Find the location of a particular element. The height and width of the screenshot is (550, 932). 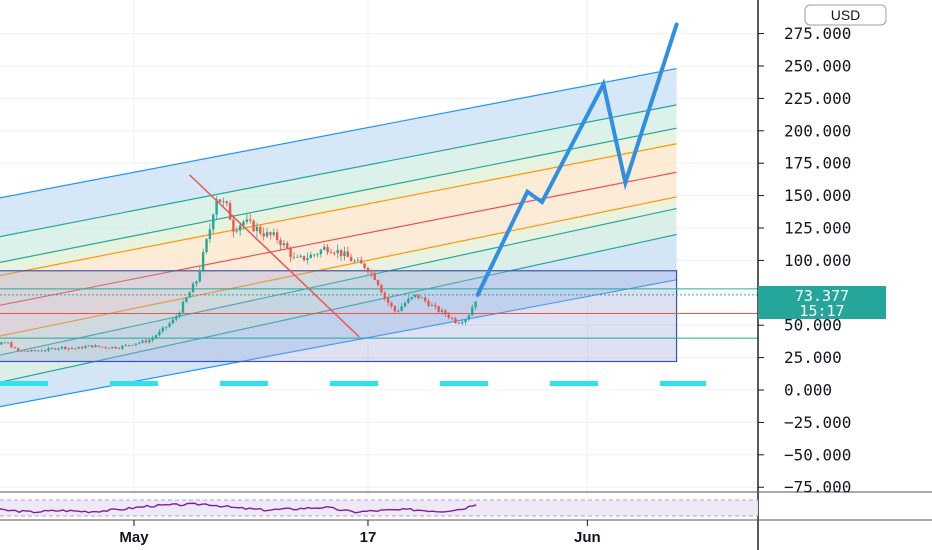

price-tick-label: 50.000 is located at coordinates (813, 325).